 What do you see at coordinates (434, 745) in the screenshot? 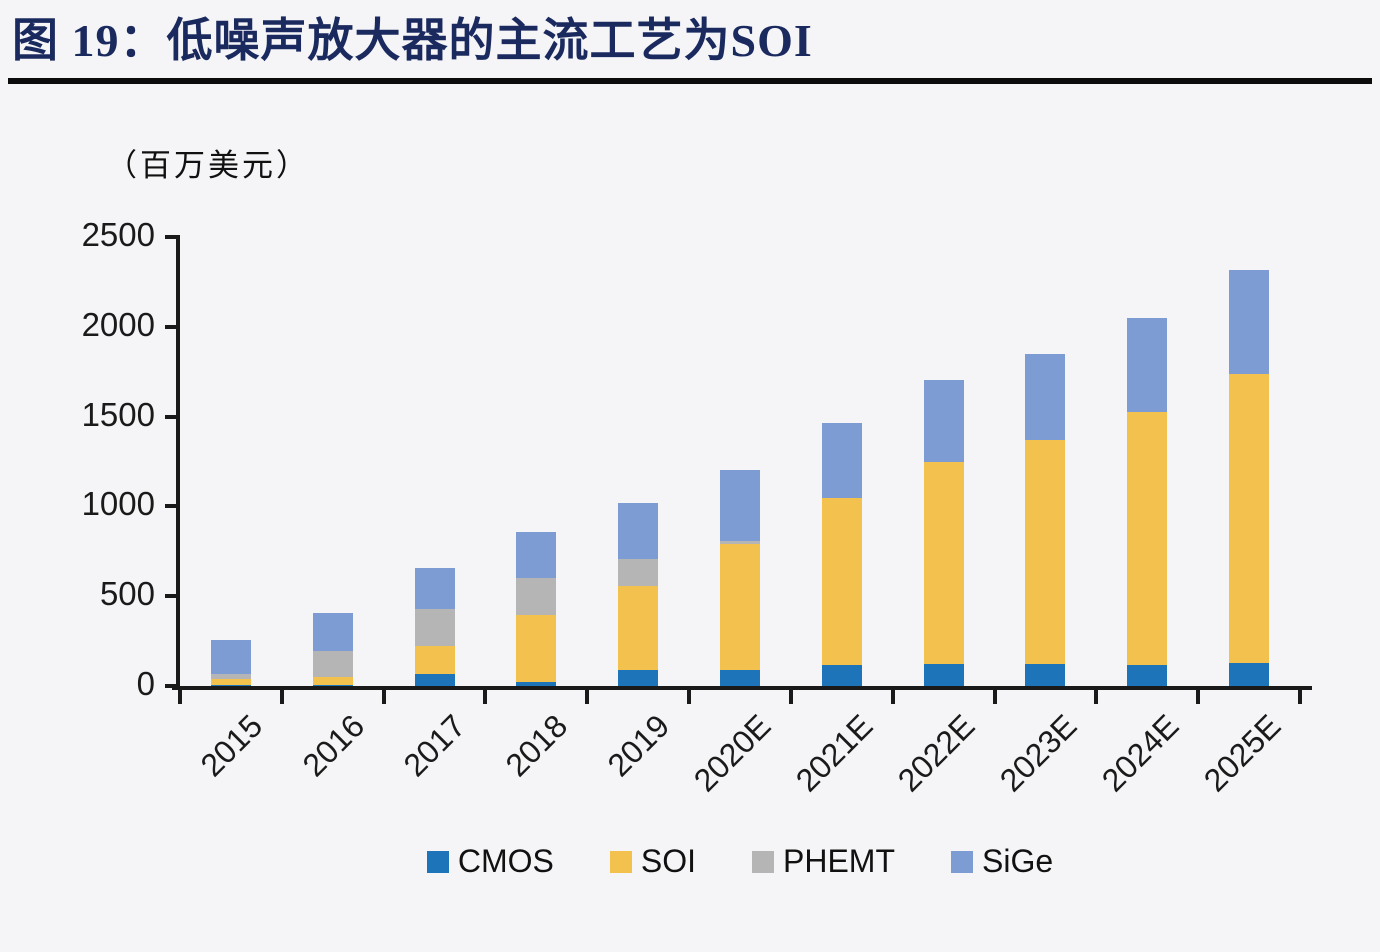
I see `x-axis-label-2017: 2017` at bounding box center [434, 745].